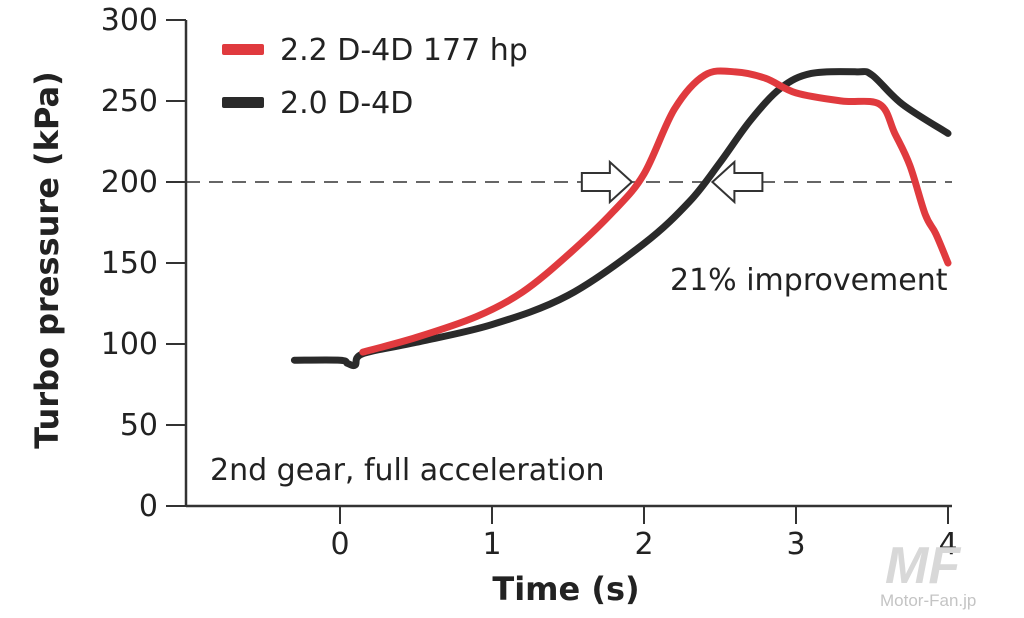 The image size is (1024, 618). I want to click on legend-label-2-2-d4d: 2.2 D-4D 177 hp, so click(404, 50).